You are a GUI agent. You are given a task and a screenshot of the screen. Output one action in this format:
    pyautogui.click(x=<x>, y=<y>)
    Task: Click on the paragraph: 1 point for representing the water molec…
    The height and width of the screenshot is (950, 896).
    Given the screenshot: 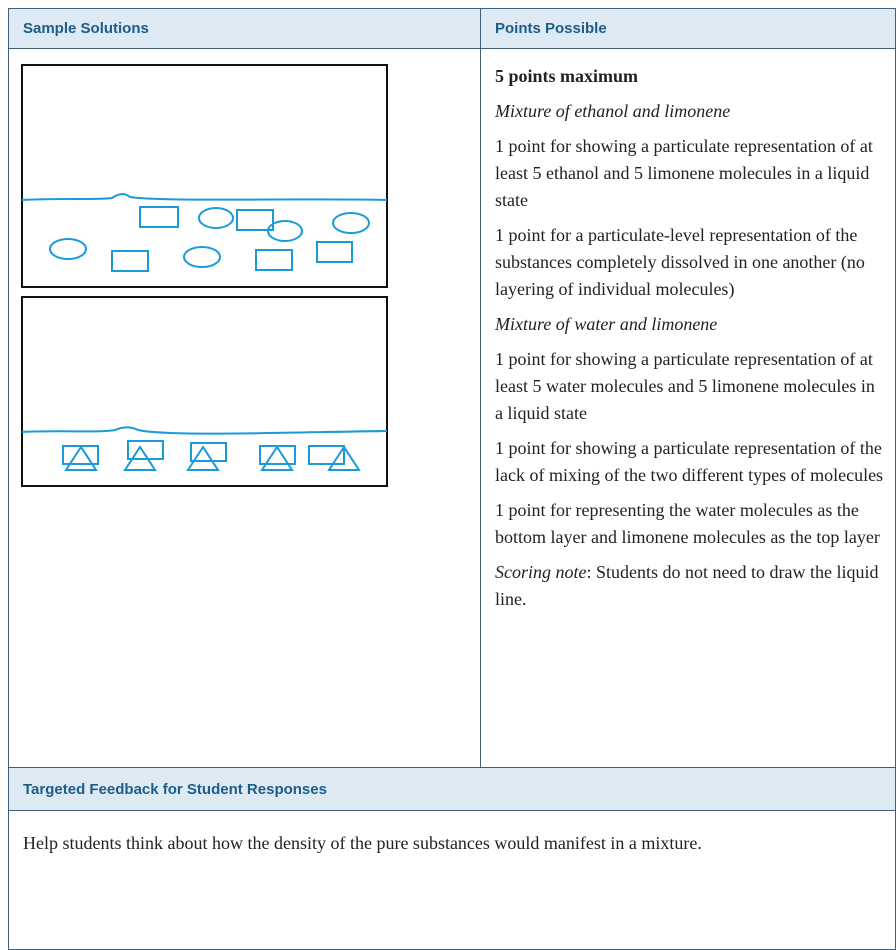 What is the action you would take?
    pyautogui.click(x=687, y=523)
    